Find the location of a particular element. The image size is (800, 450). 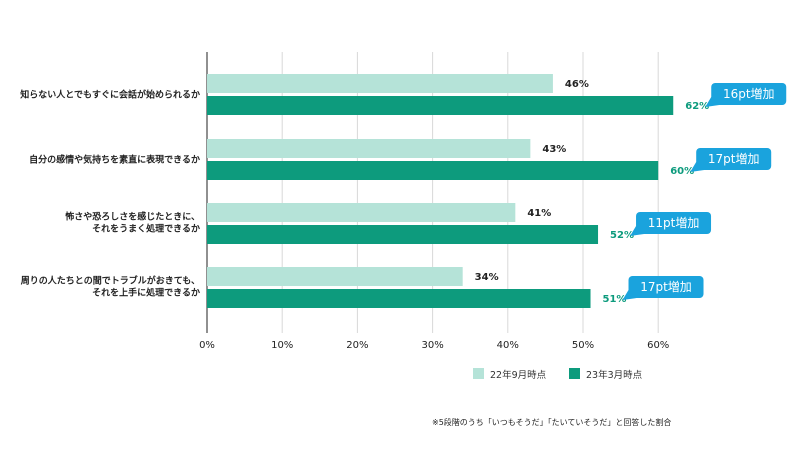

increase-callout: 16pt増加 is located at coordinates (746, 95).